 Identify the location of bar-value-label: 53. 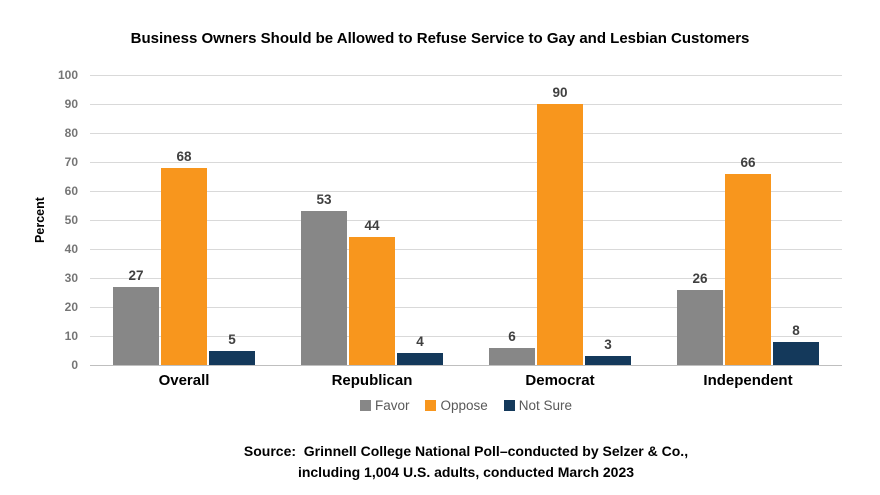
(324, 200).